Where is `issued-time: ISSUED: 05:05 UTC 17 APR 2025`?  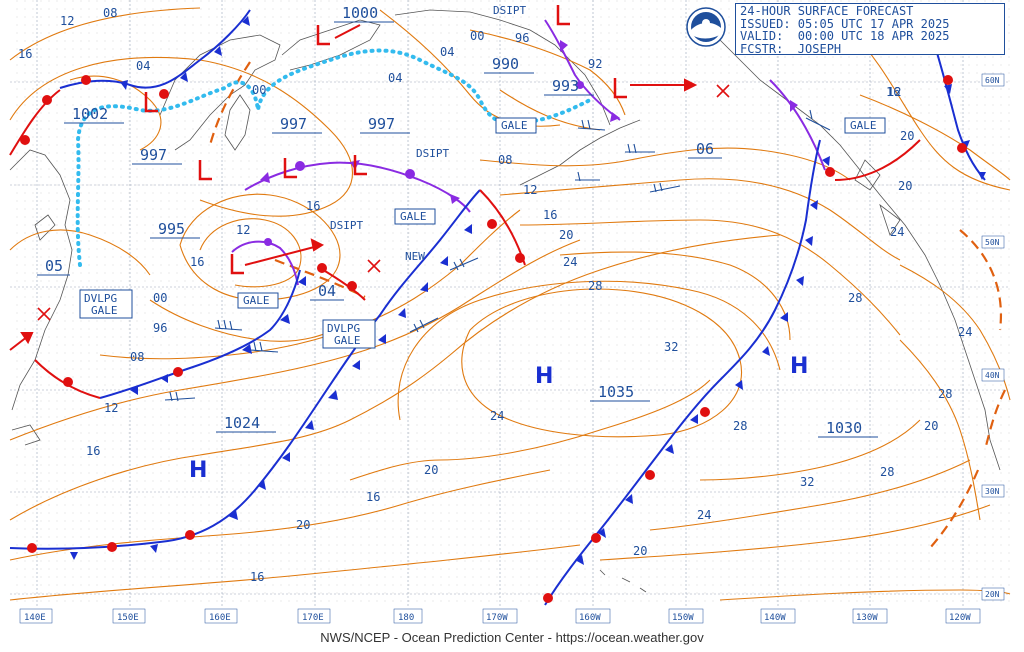
issued-time: ISSUED: 05:05 UTC 17 APR 2025 is located at coordinates (845, 23).